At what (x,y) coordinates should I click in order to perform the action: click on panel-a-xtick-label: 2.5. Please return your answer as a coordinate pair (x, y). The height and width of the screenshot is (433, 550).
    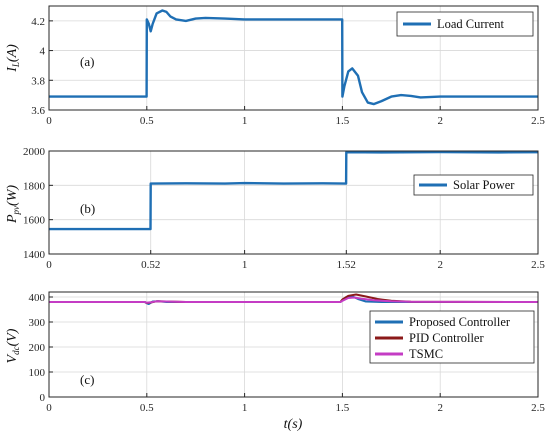
    Looking at the image, I should click on (538, 121).